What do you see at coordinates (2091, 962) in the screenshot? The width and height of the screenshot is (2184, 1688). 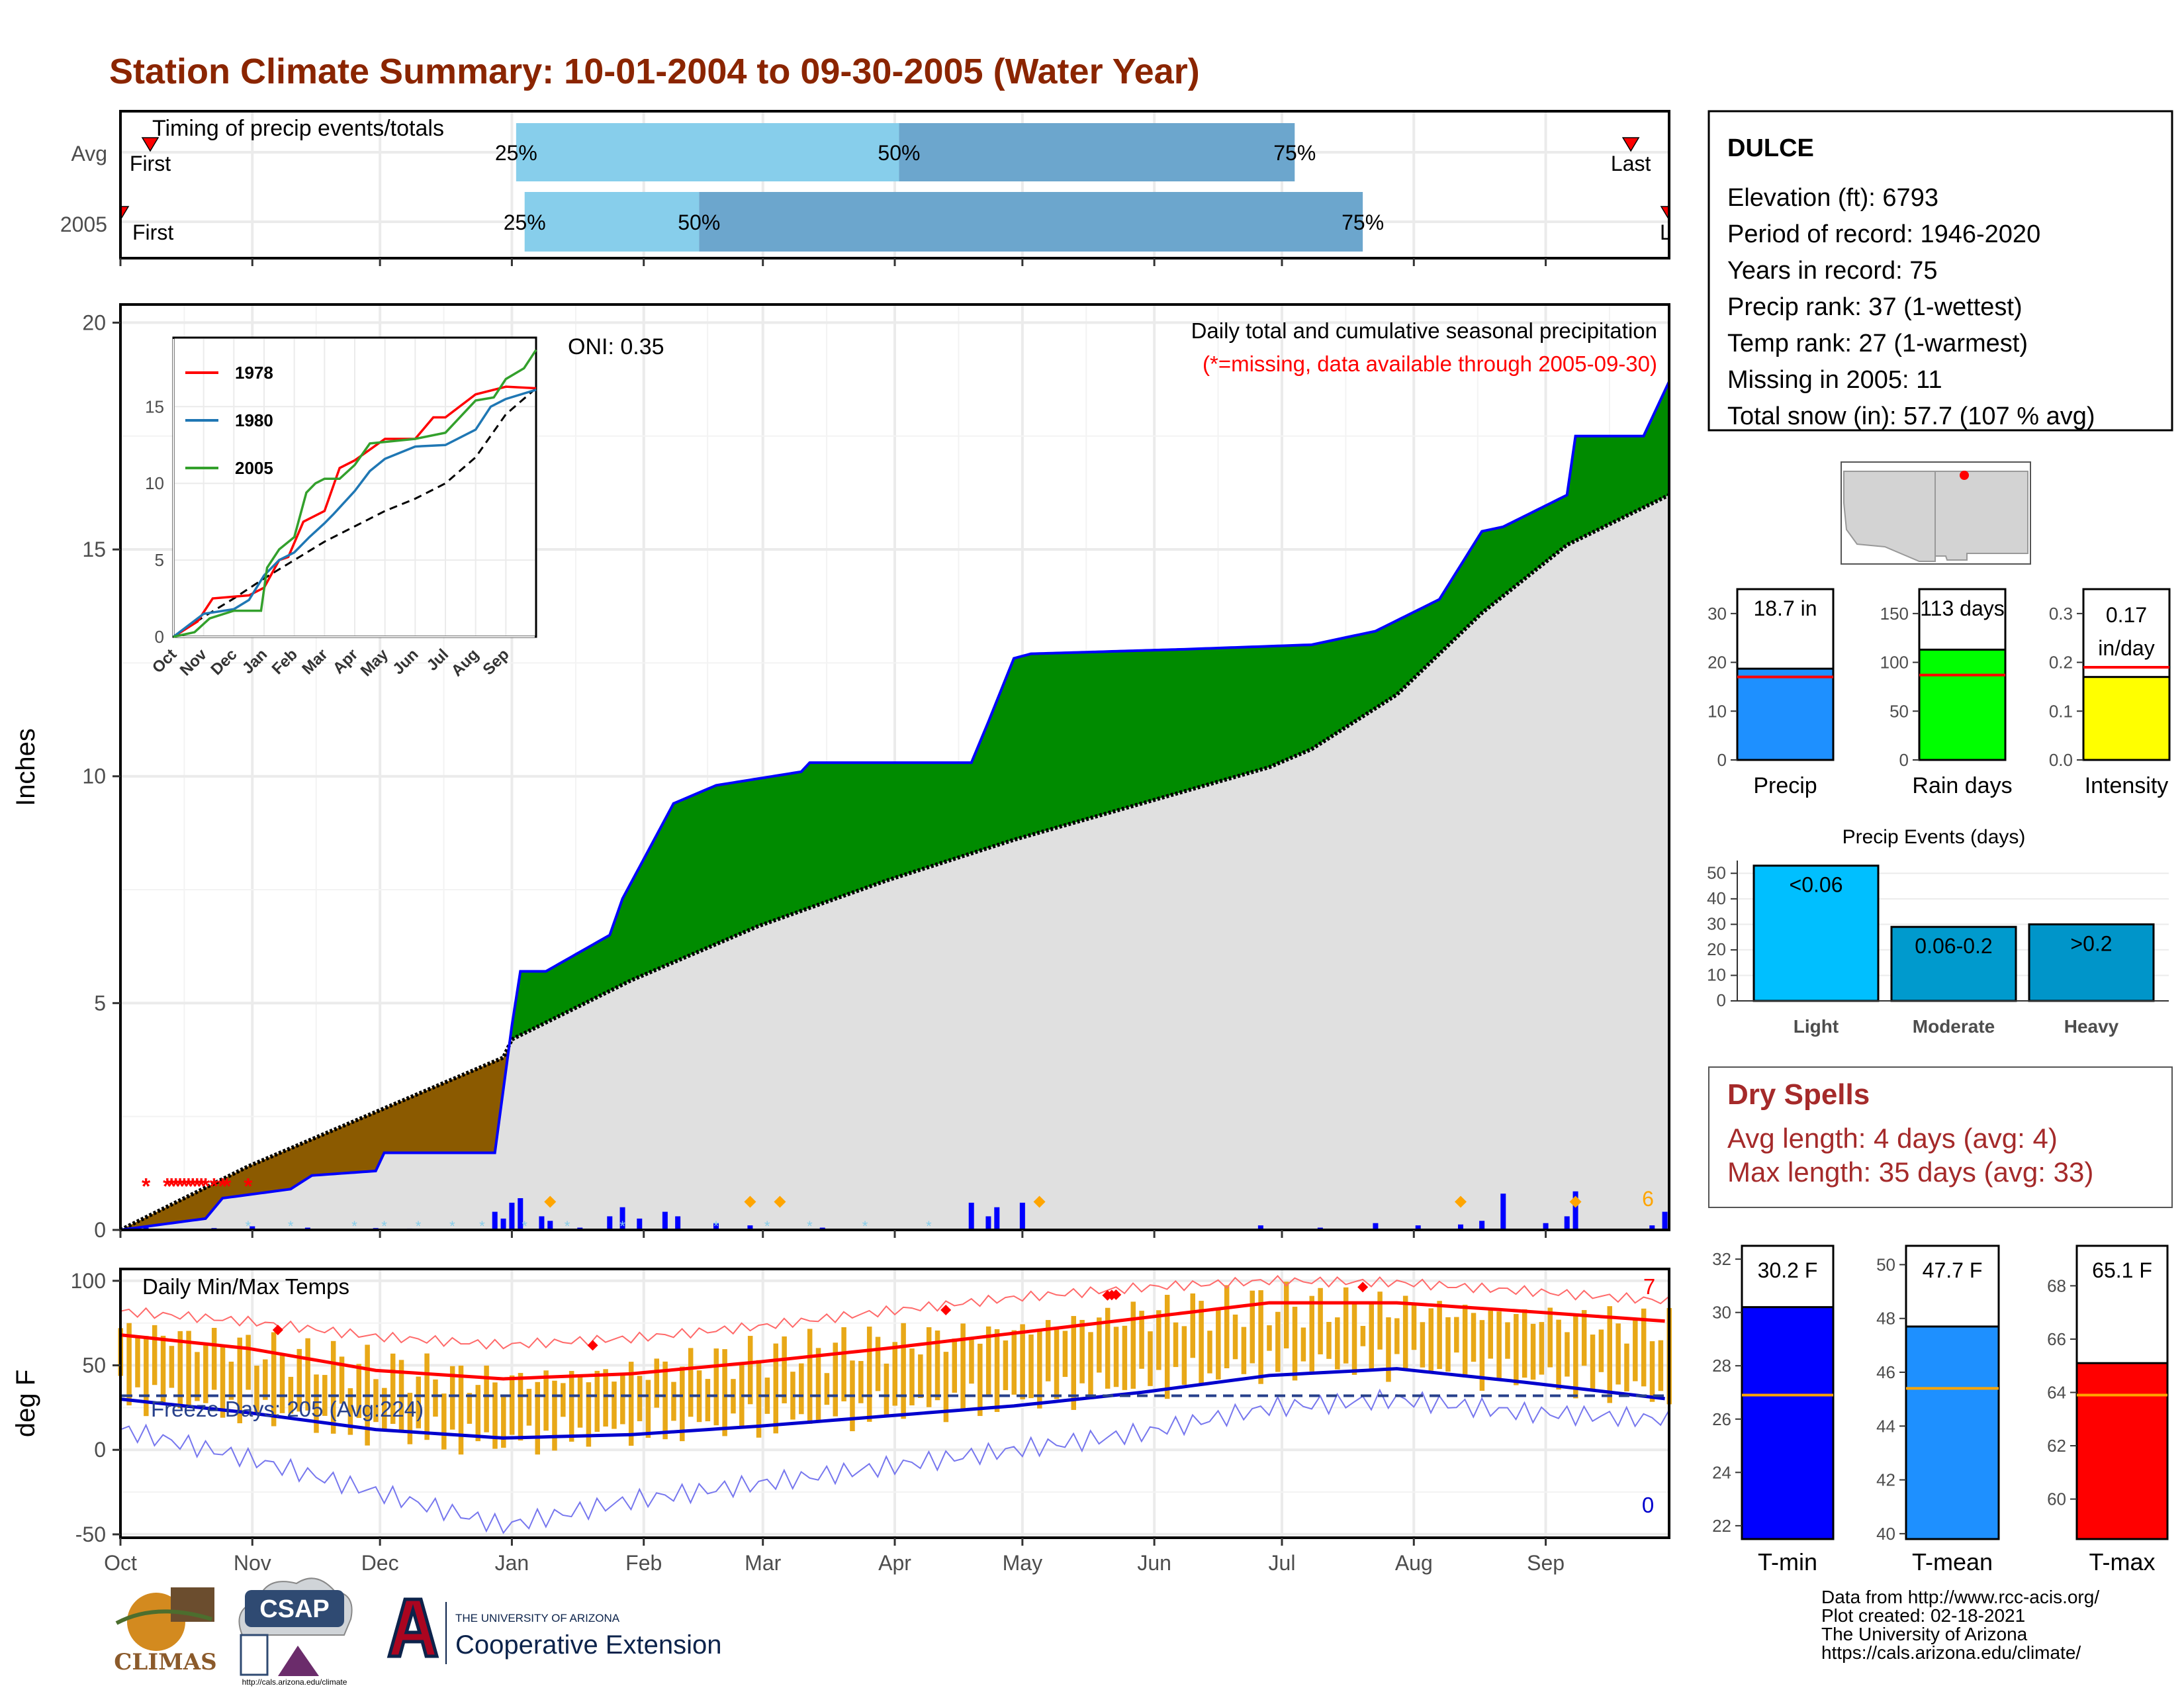 I see `events-bar-heavy` at bounding box center [2091, 962].